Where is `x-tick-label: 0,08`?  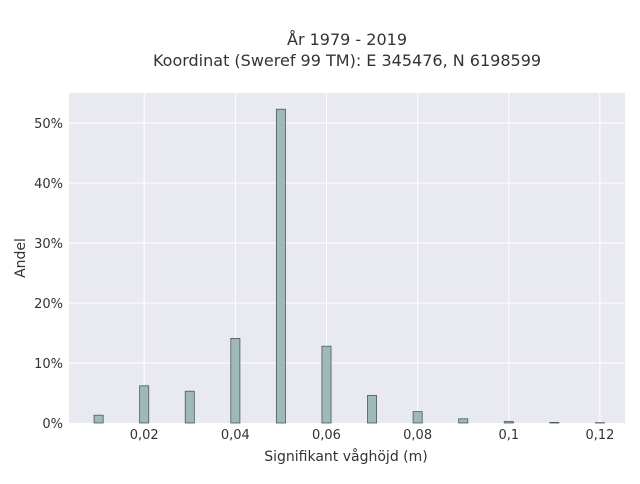 x-tick-label: 0,08 is located at coordinates (417, 435).